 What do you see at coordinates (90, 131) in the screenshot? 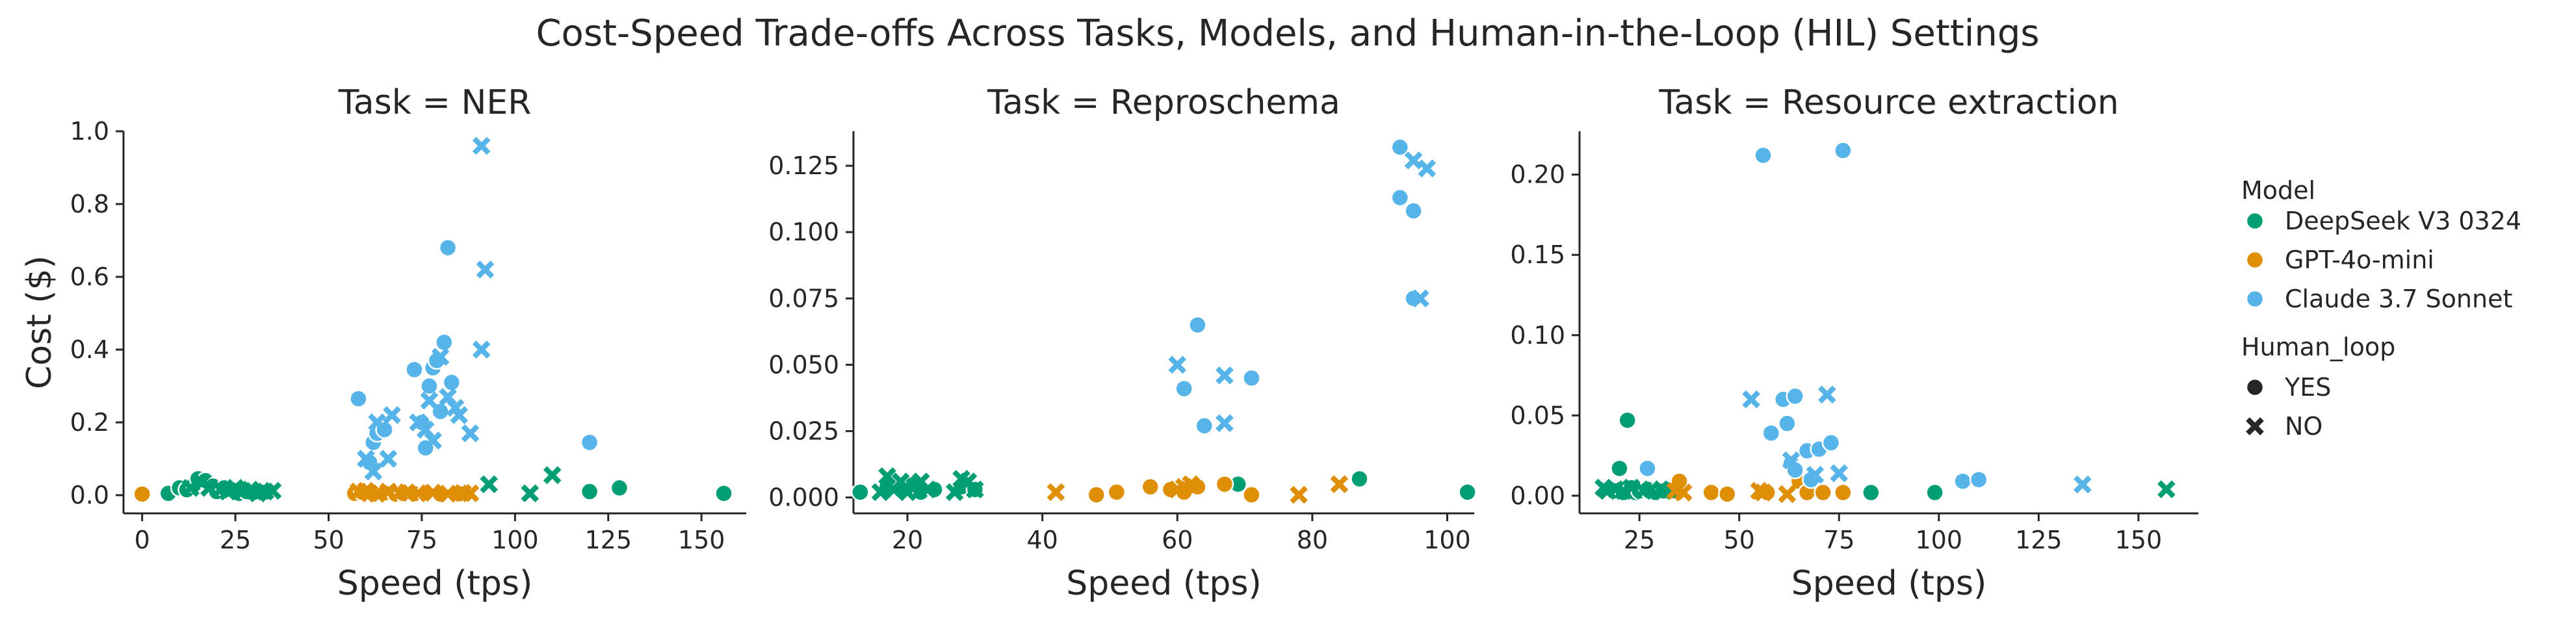
I see `y-tick-label: 1.0` at bounding box center [90, 131].